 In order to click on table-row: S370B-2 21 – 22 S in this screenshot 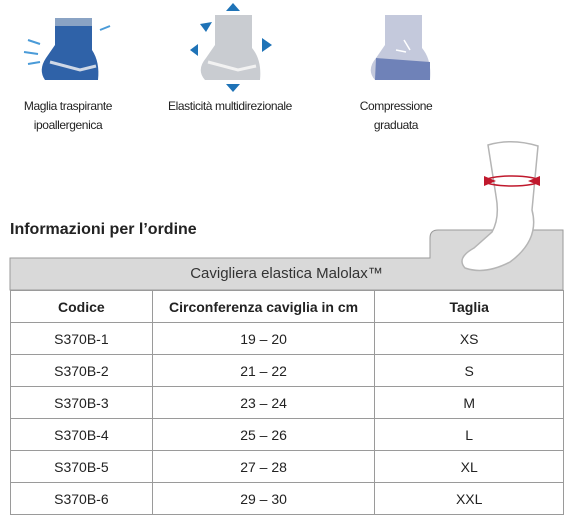, I will do `click(287, 370)`.